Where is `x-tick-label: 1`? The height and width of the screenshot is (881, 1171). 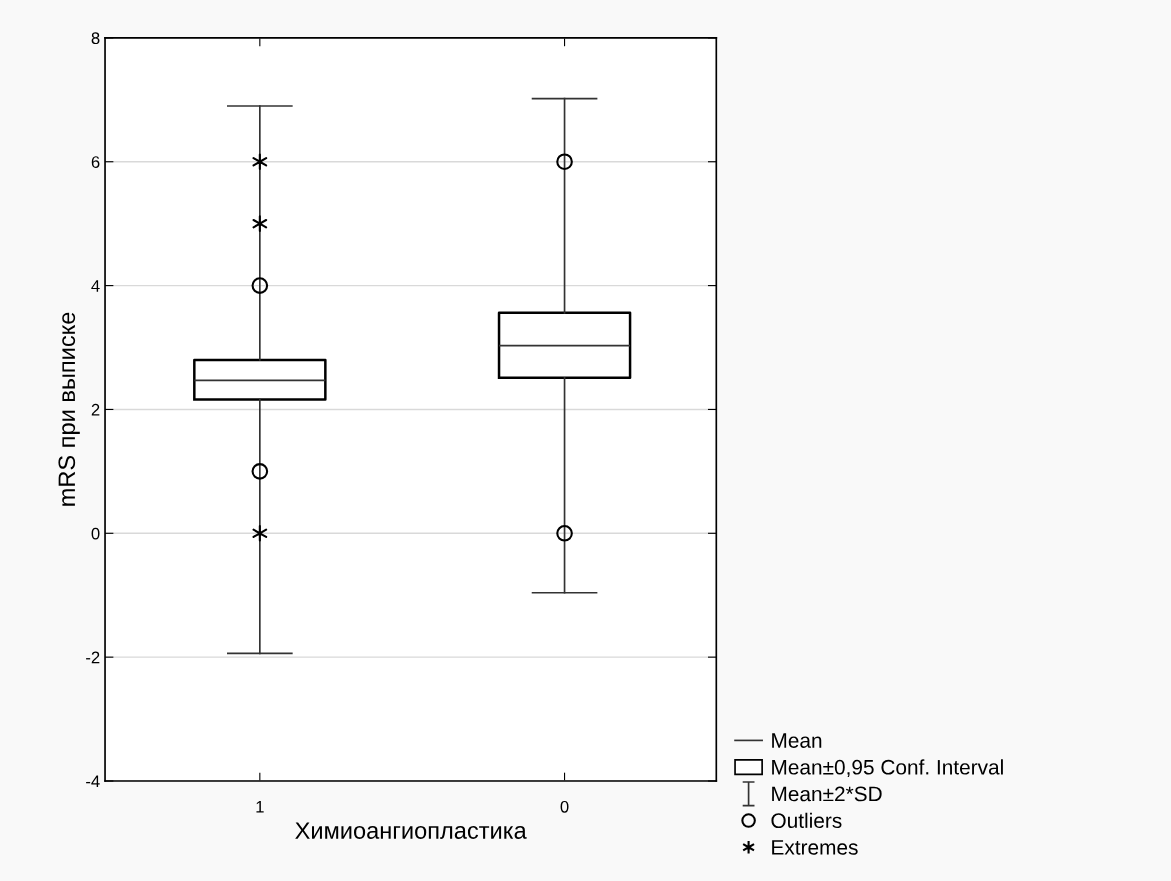
x-tick-label: 1 is located at coordinates (260, 807).